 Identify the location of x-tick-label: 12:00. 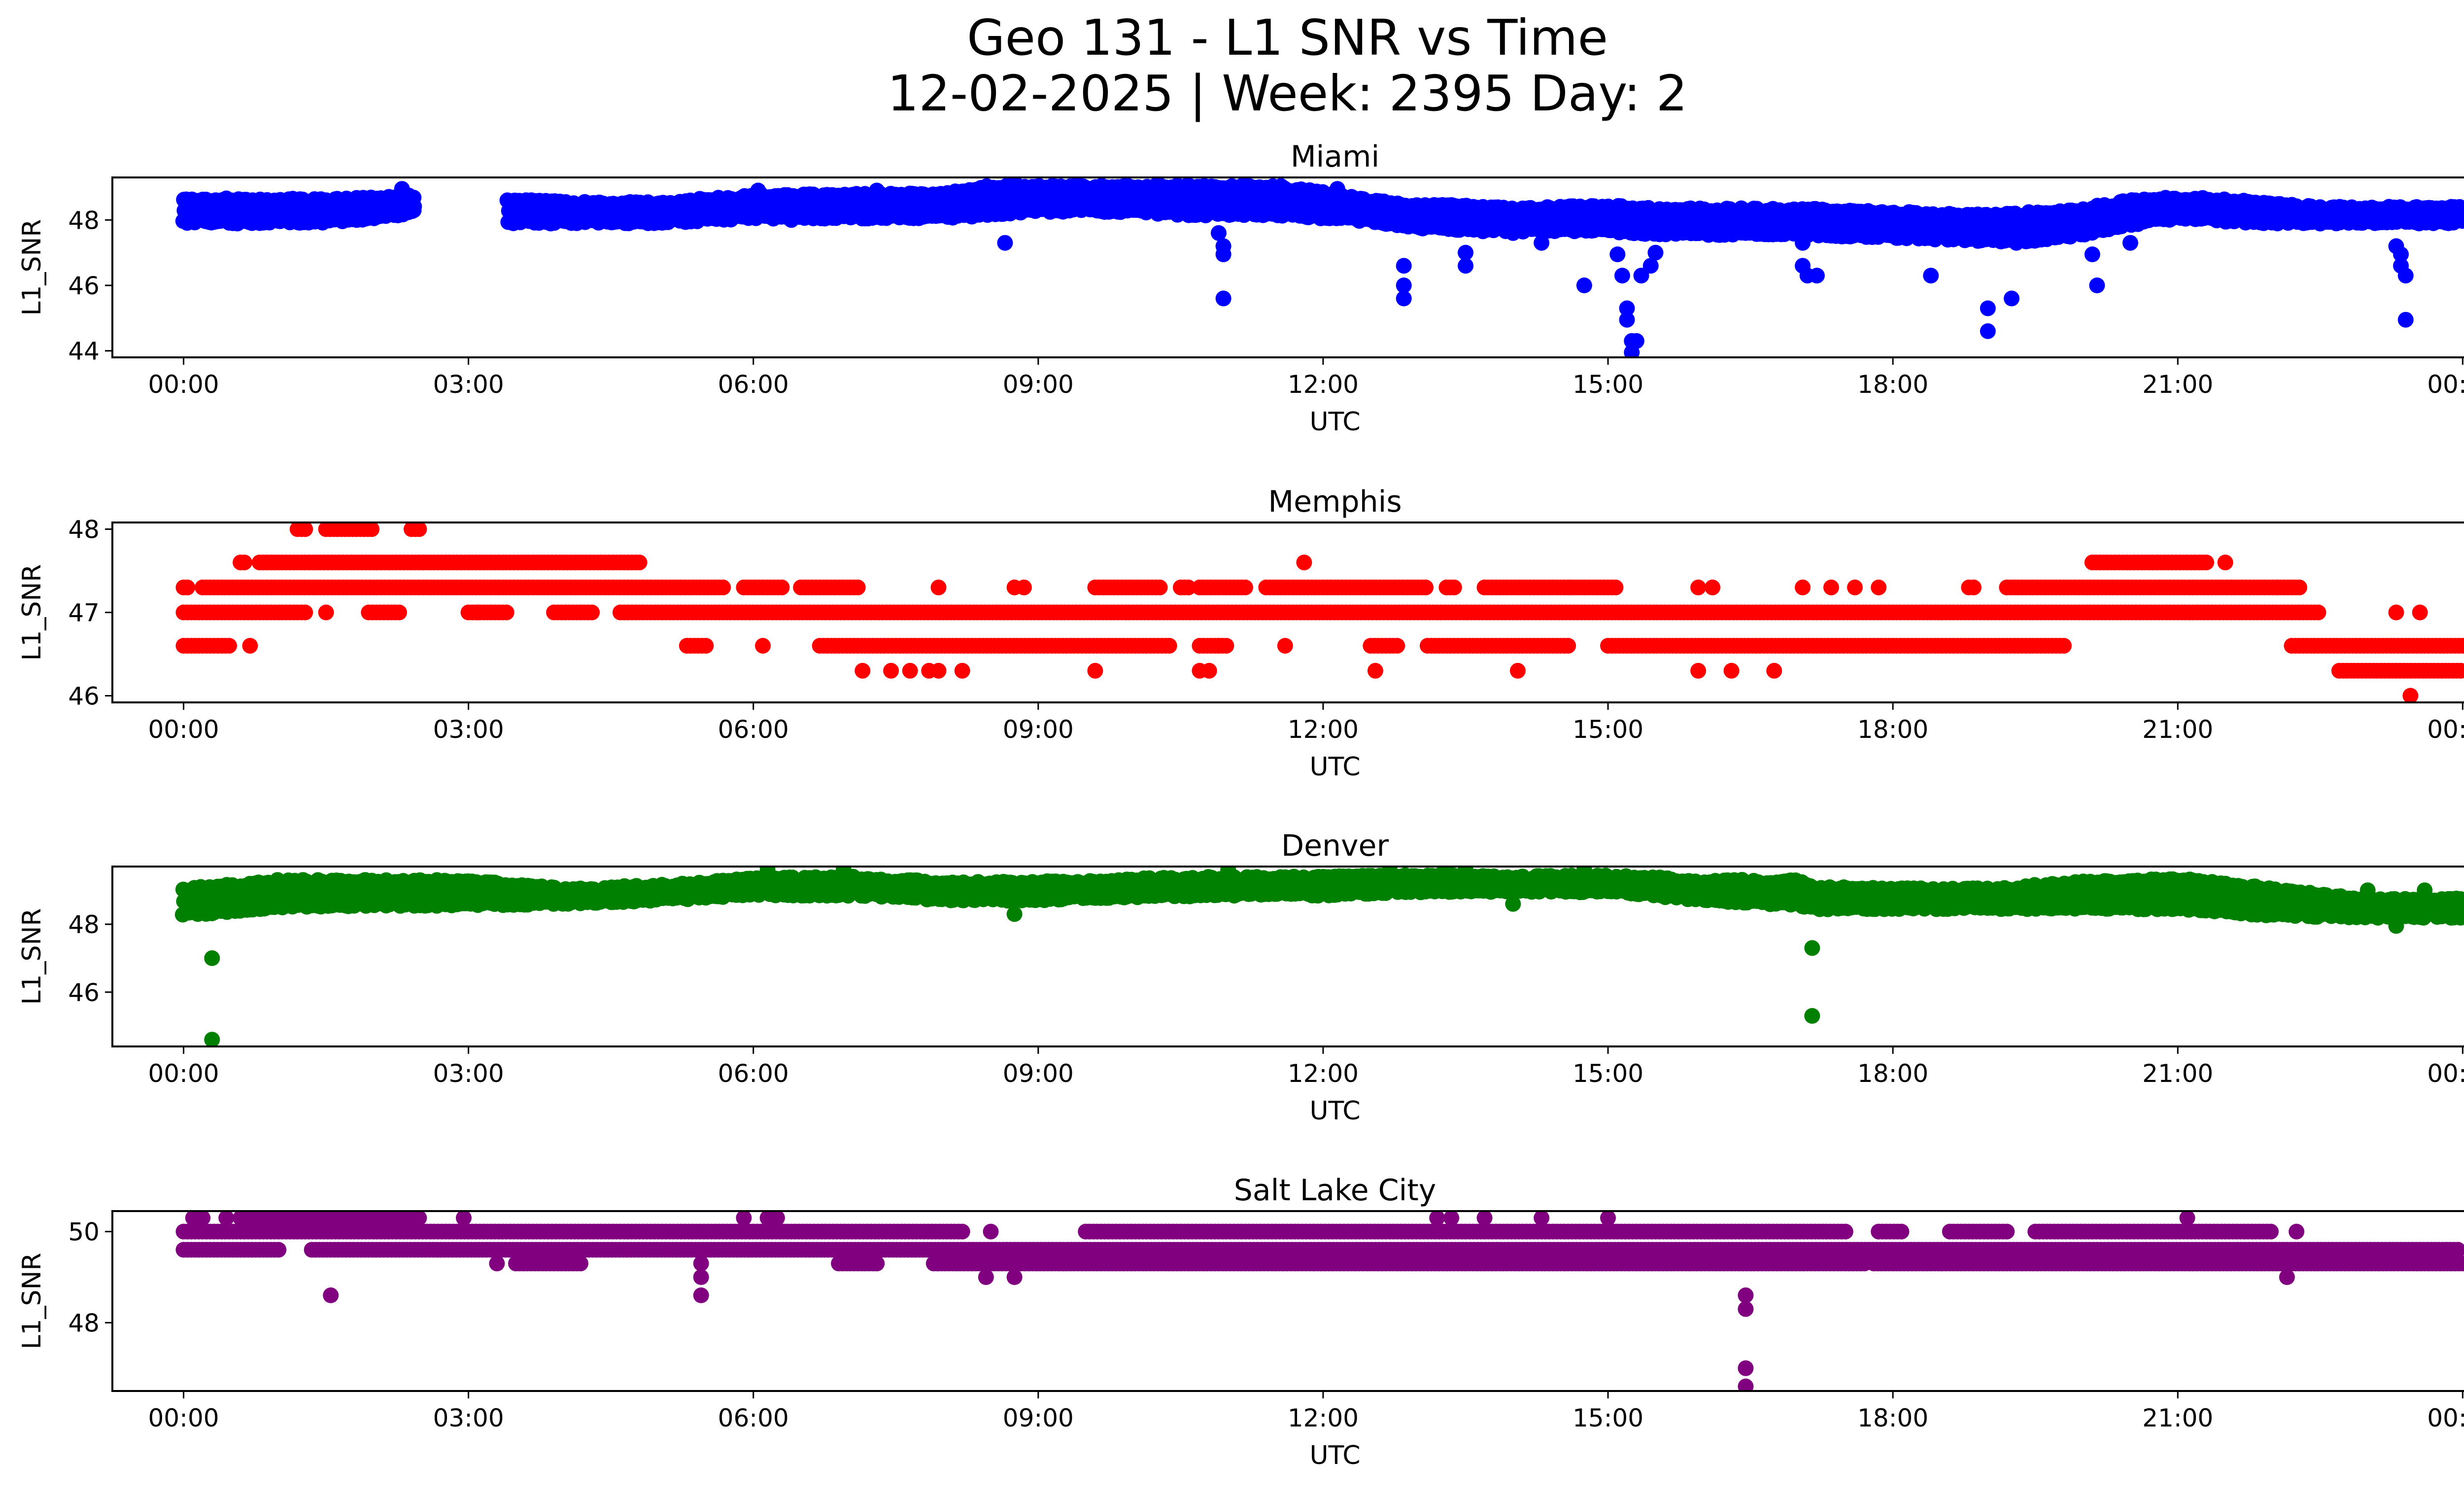
(1323, 729).